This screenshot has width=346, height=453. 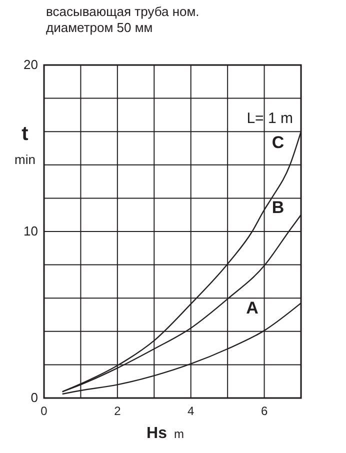 I want to click on y-tick-label: 0, so click(x=34, y=397).